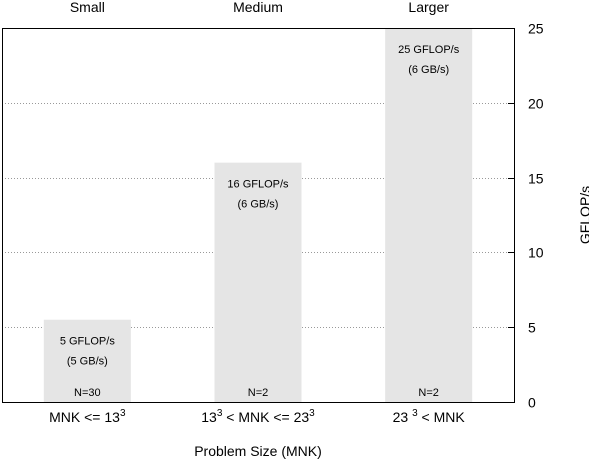 The height and width of the screenshot is (460, 589). I want to click on x-tick-label: 133​ < MNK <= 233​, so click(258, 416).